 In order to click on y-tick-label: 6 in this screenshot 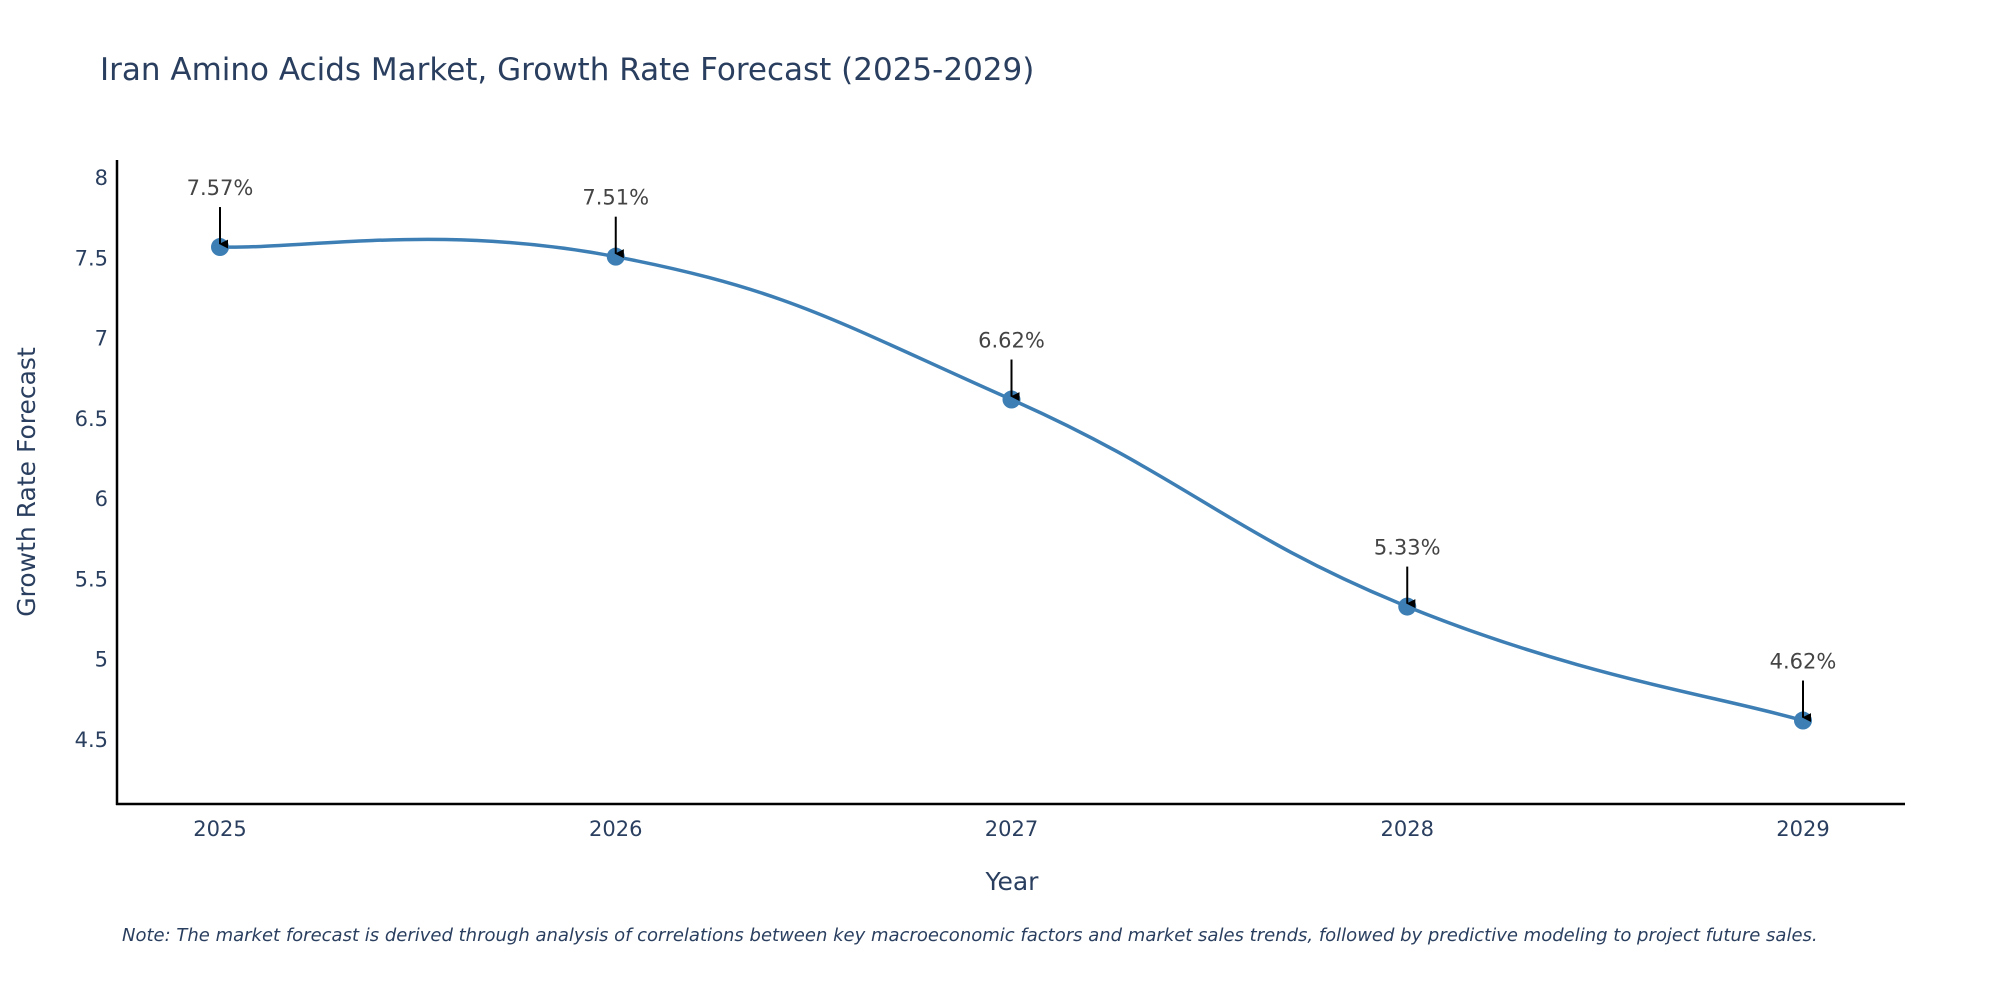, I will do `click(101, 499)`.